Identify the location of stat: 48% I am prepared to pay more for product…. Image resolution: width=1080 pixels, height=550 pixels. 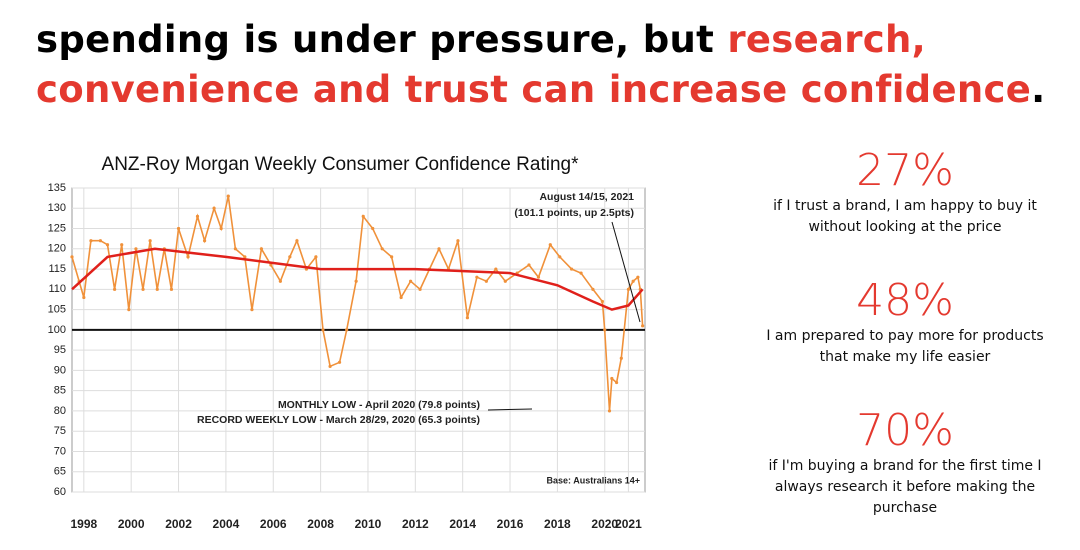
(905, 321).